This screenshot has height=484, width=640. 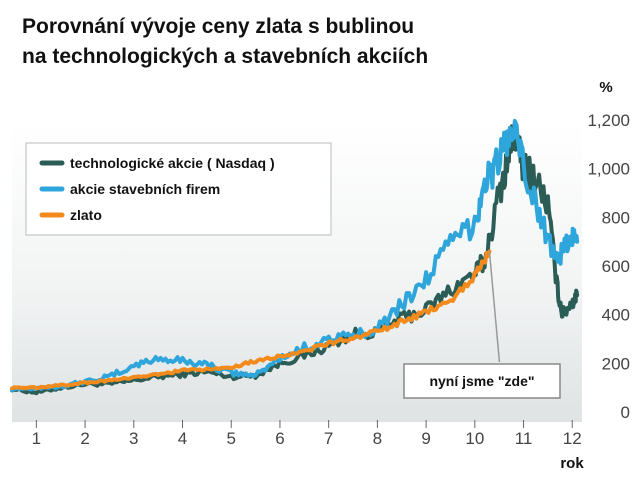 What do you see at coordinates (605, 87) in the screenshot?
I see `y-axis-label: %` at bounding box center [605, 87].